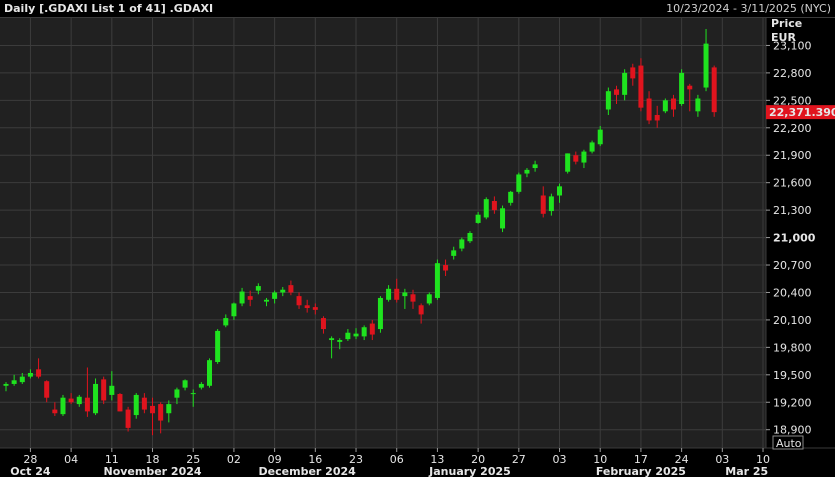 This screenshot has width=835, height=477. I want to click on x-tick-label: 04, so click(71, 459).